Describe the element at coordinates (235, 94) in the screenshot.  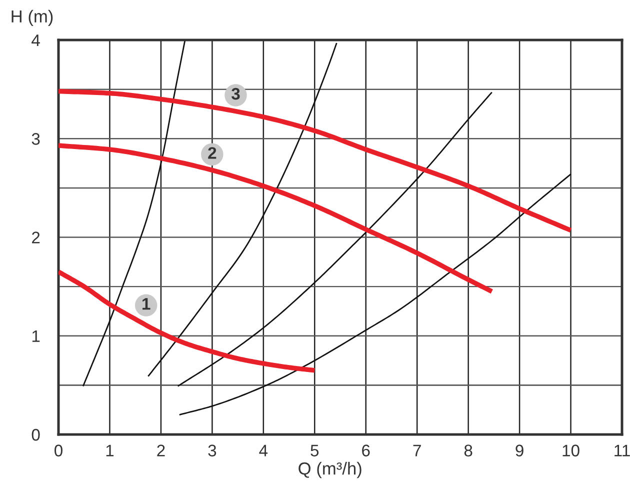
I see `annotation: 3` at that location.